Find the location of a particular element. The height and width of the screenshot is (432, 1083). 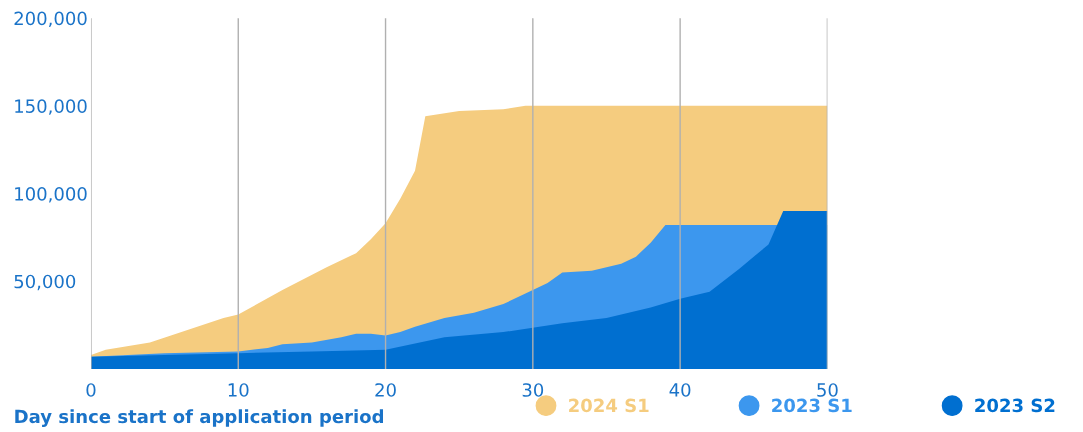

legend-label: 2023 S2 is located at coordinates (1015, 405).